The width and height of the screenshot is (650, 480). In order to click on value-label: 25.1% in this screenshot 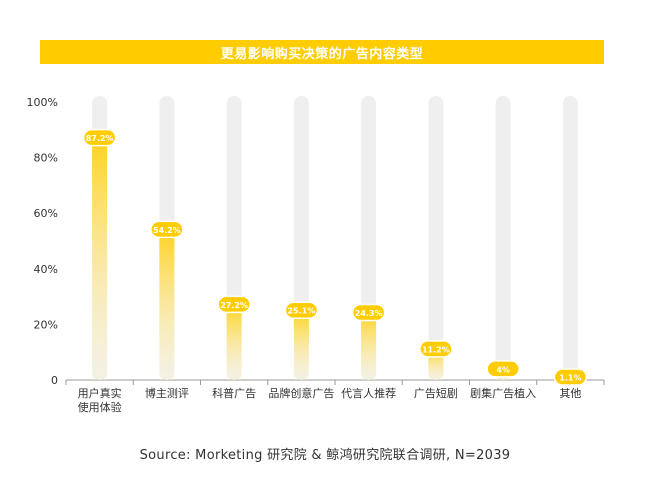, I will do `click(301, 311)`.